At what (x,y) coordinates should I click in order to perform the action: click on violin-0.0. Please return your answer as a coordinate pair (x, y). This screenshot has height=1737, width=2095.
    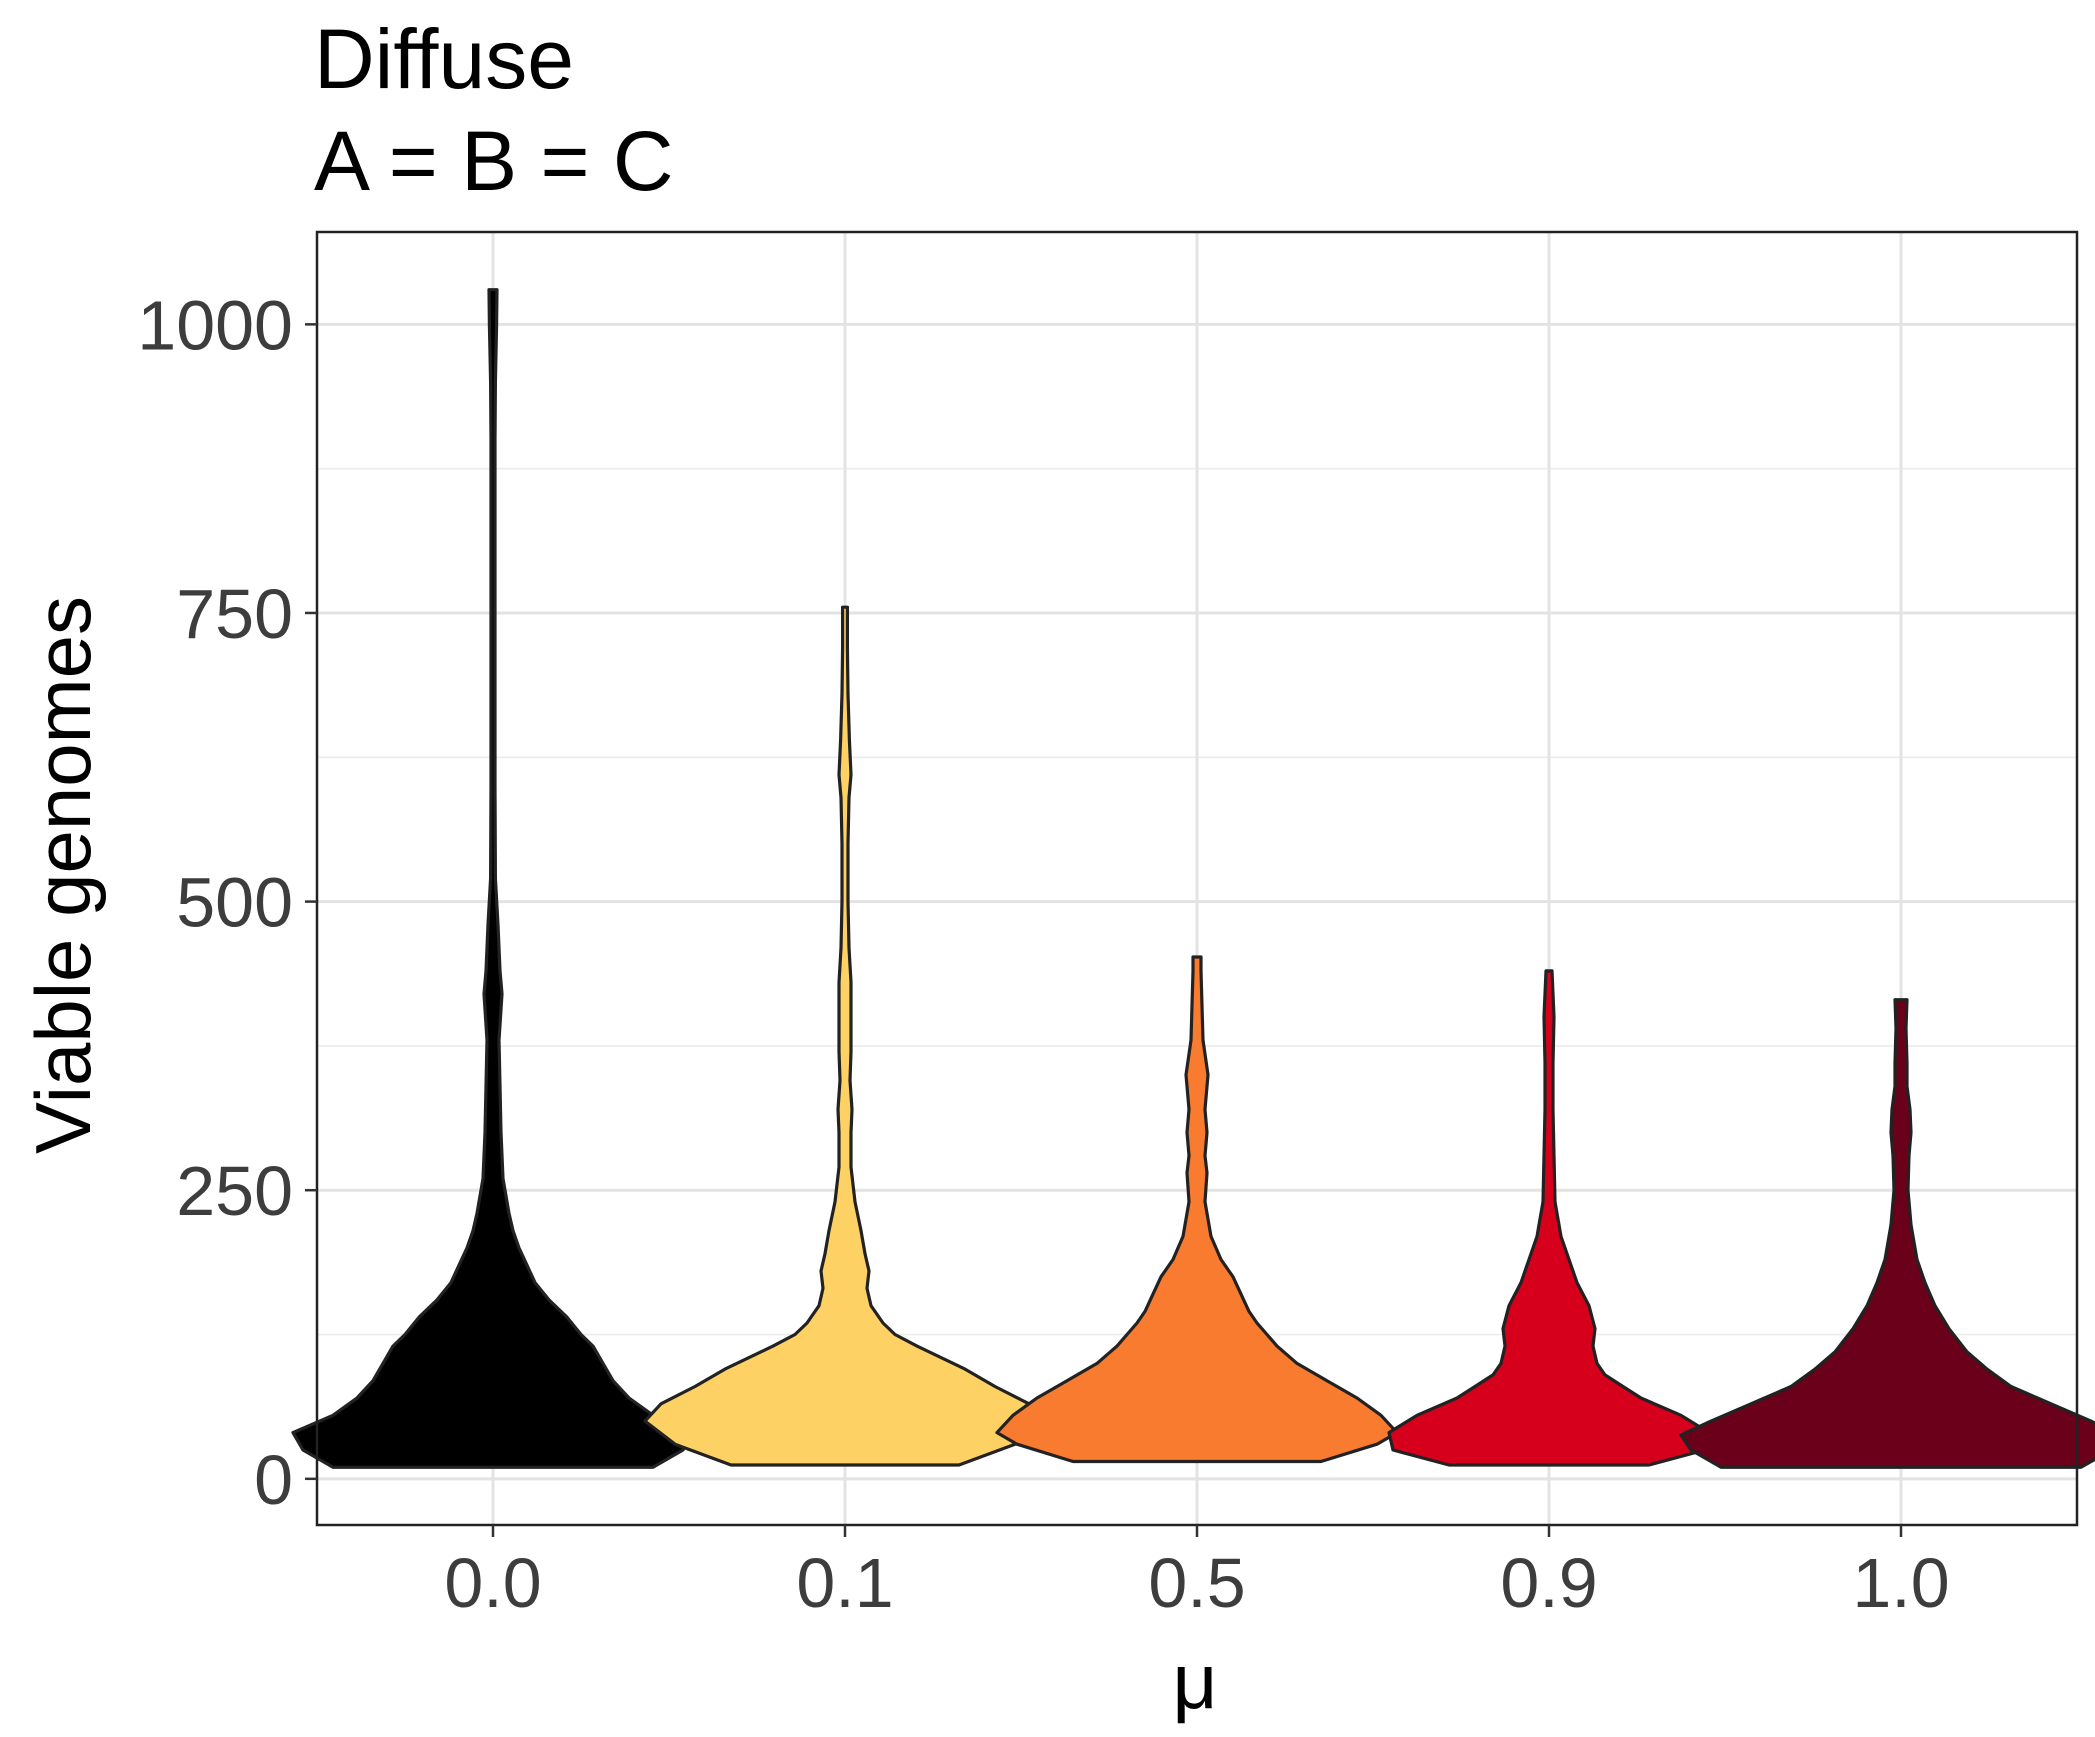
    Looking at the image, I should click on (493, 878).